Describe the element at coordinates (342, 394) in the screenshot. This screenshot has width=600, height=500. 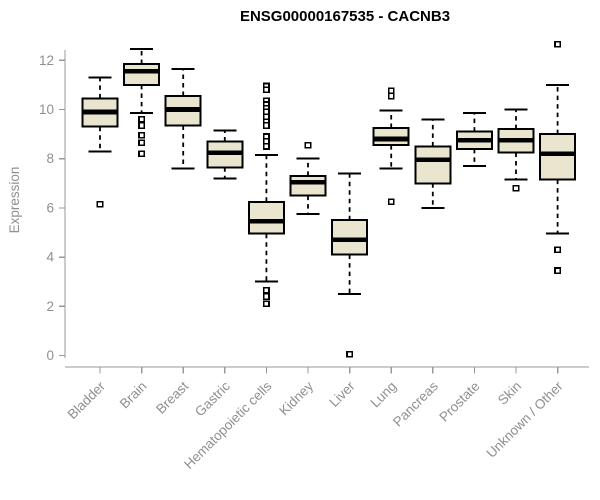
I see `x-tick-label-liver: Liver` at that location.